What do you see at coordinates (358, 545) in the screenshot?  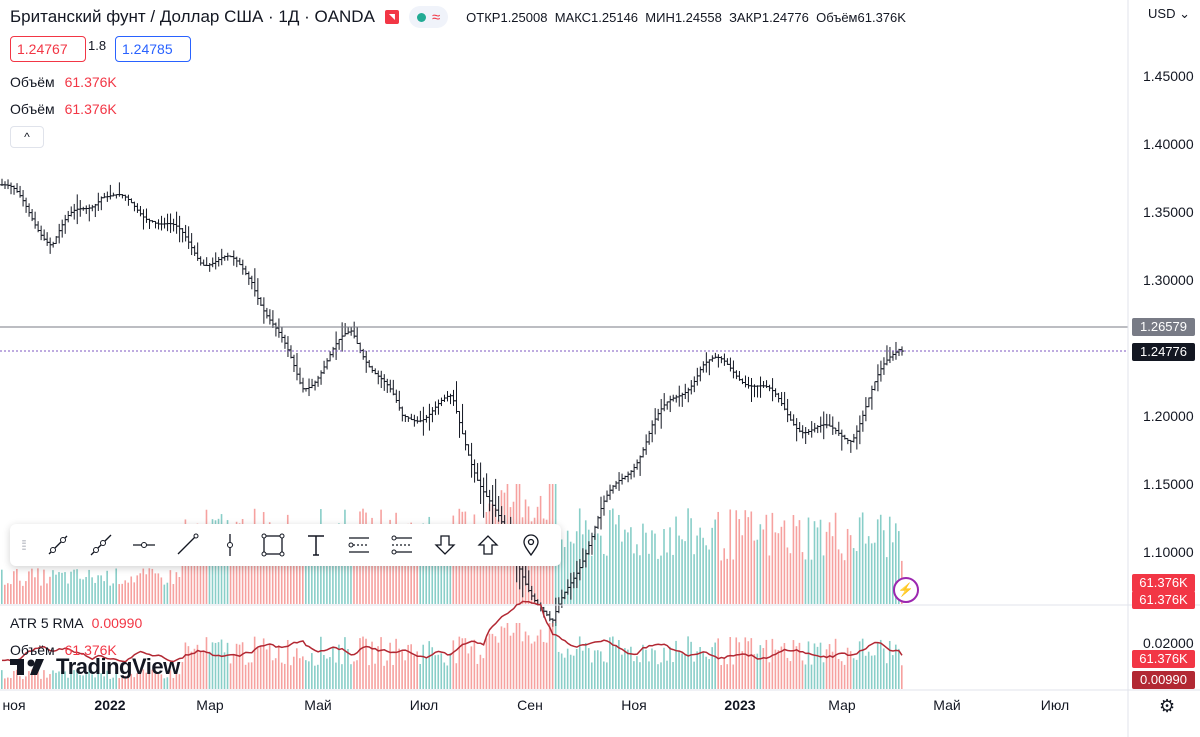 I see `long-position-tool` at bounding box center [358, 545].